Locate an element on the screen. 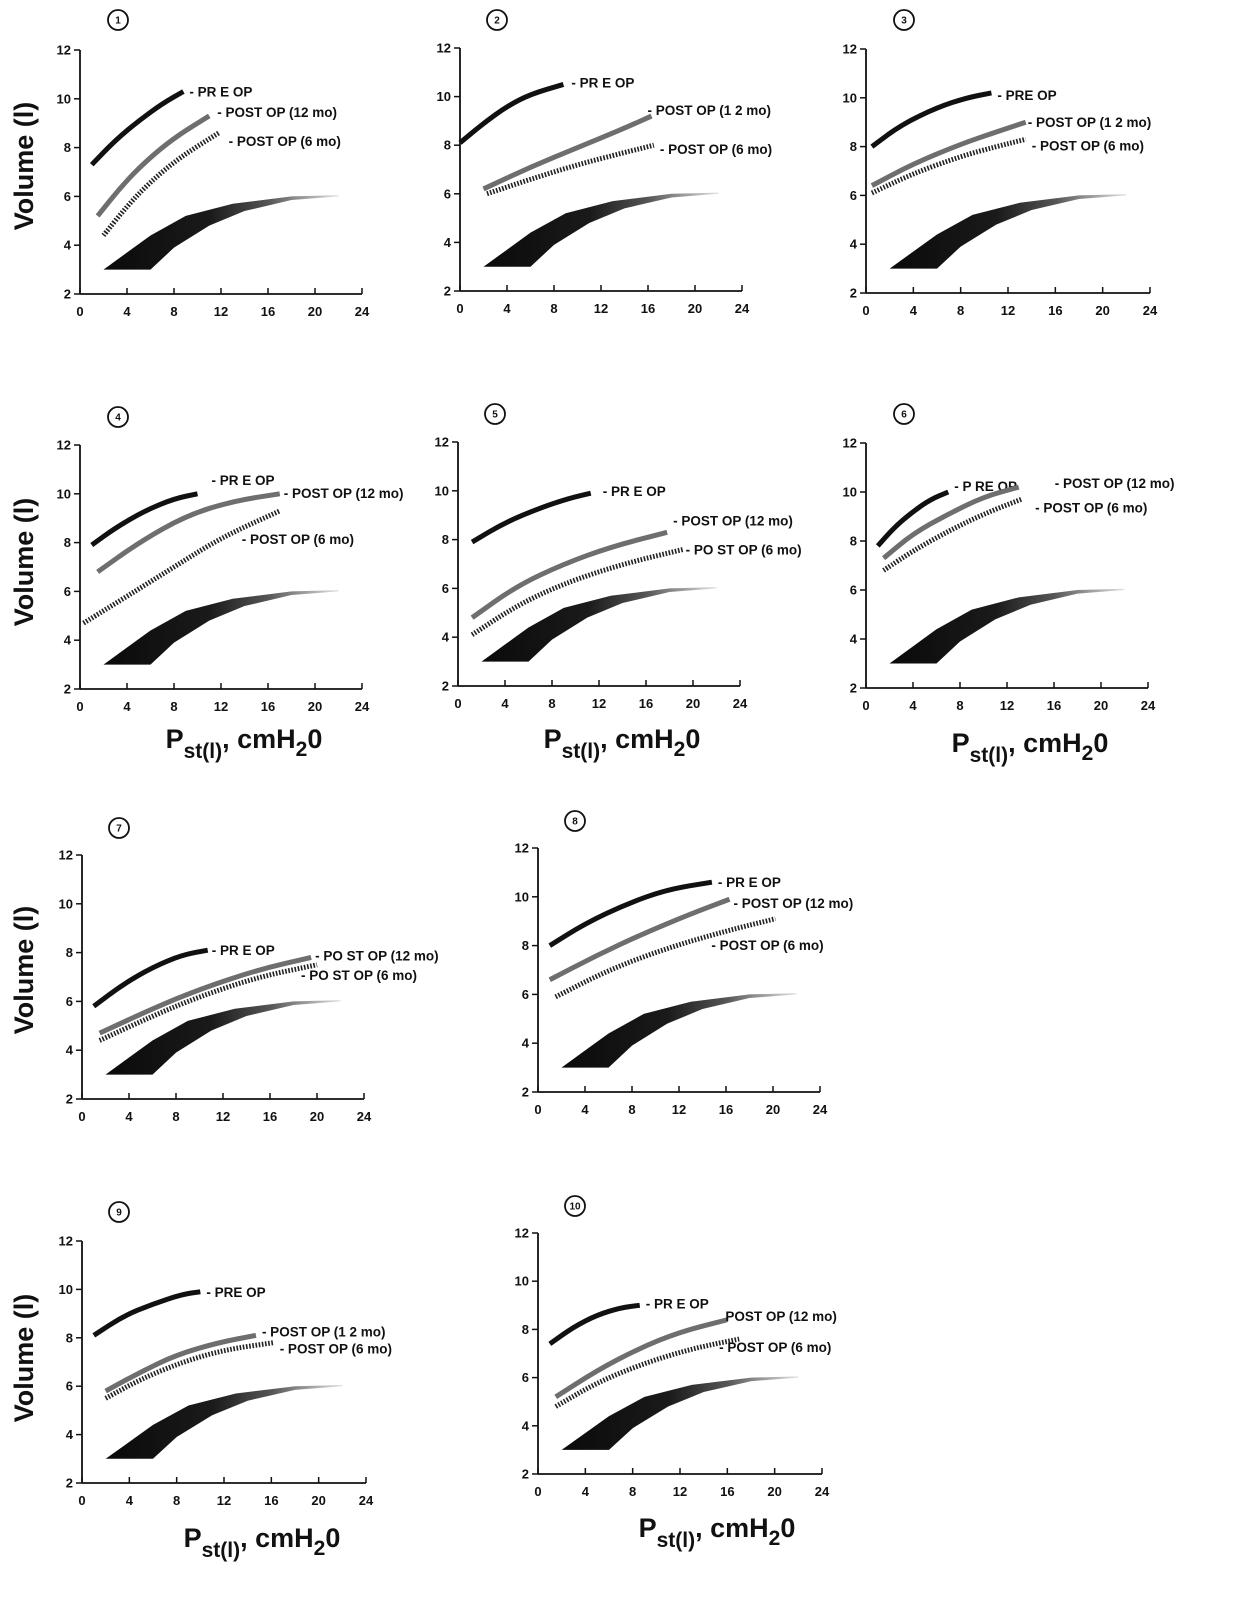 This screenshot has width=1236, height=1605. panel-number: 2 is located at coordinates (497, 21).